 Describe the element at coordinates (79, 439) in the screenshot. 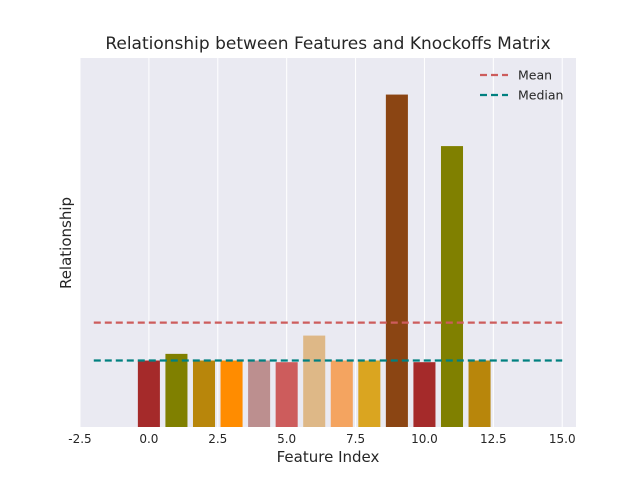

I see `x-tick-label: -2.5` at that location.